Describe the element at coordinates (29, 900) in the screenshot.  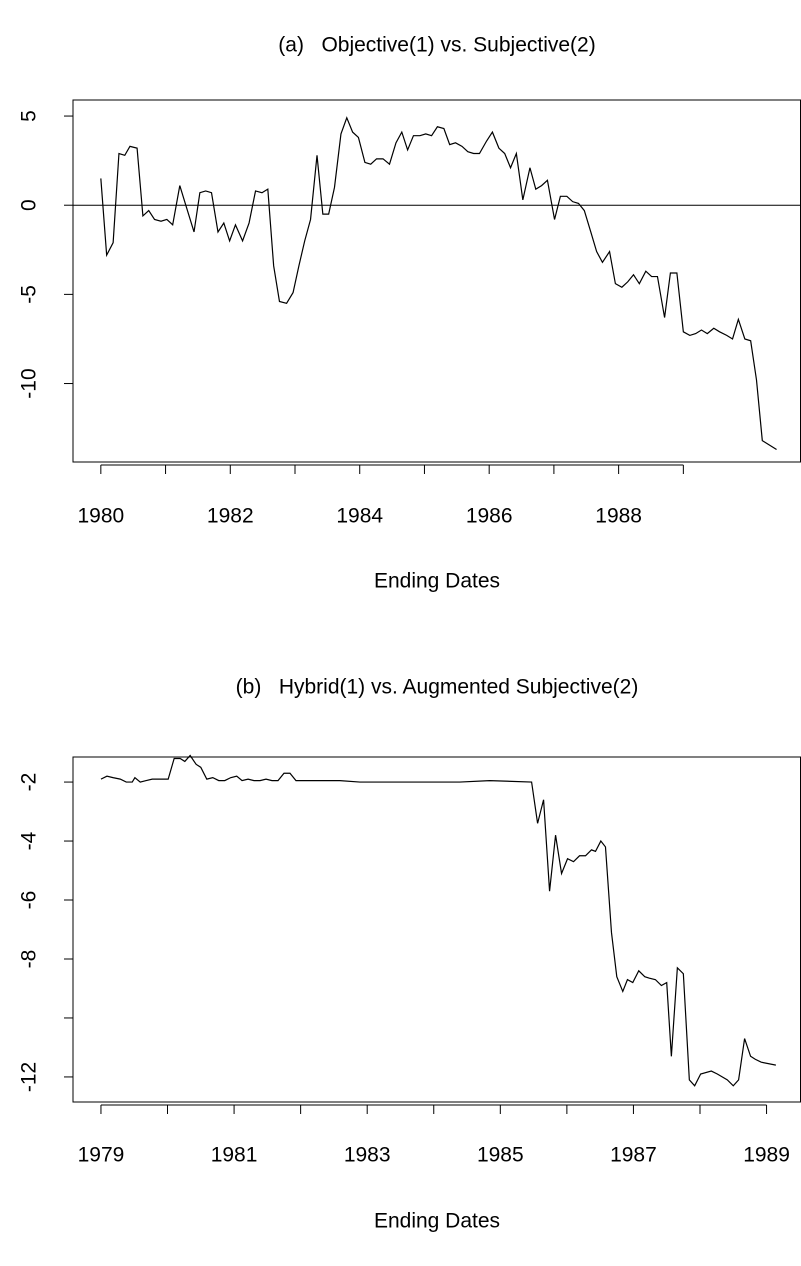
I see `y-tick-label: -6` at that location.